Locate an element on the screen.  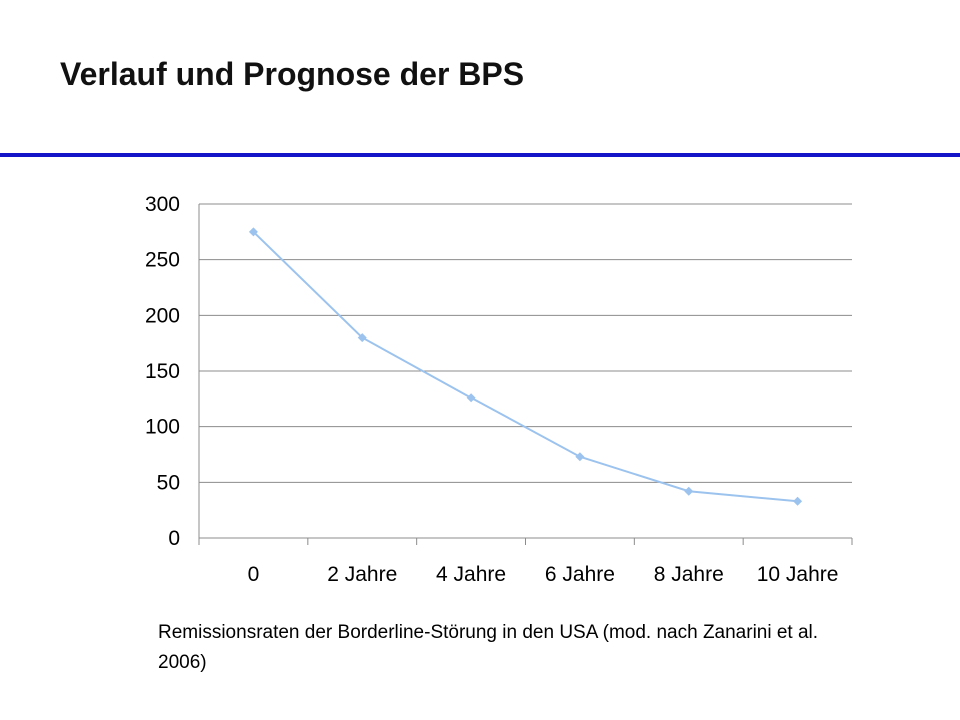
y-tick-label: 150 is located at coordinates (162, 371).